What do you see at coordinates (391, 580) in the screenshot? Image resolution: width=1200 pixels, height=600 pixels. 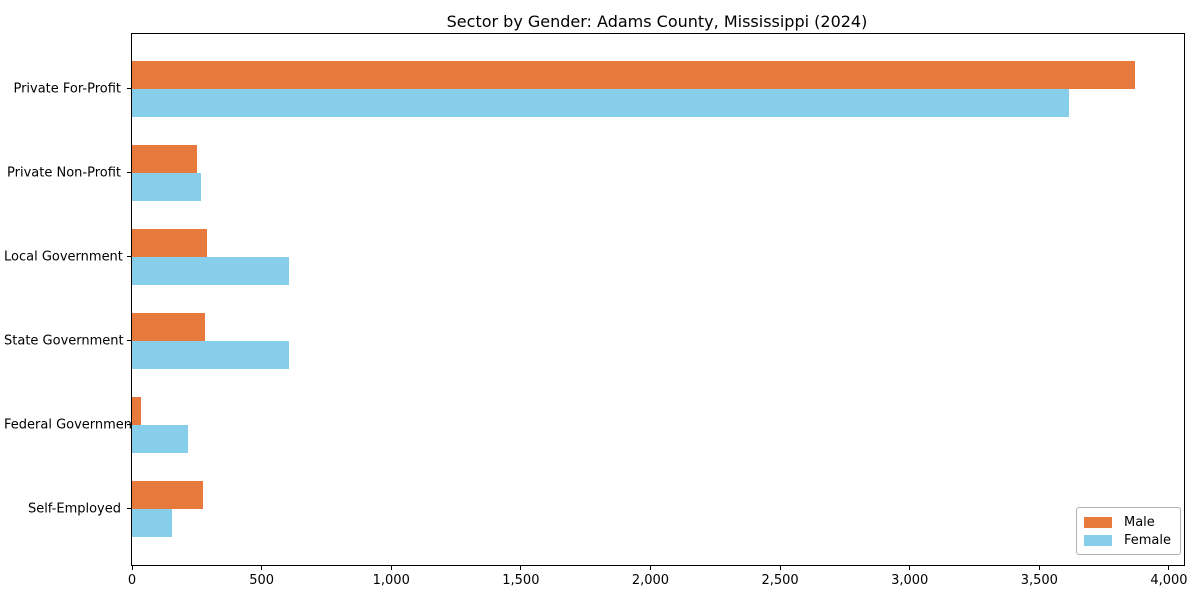 I see `x-axis-tick-label: 1,000` at bounding box center [391, 580].